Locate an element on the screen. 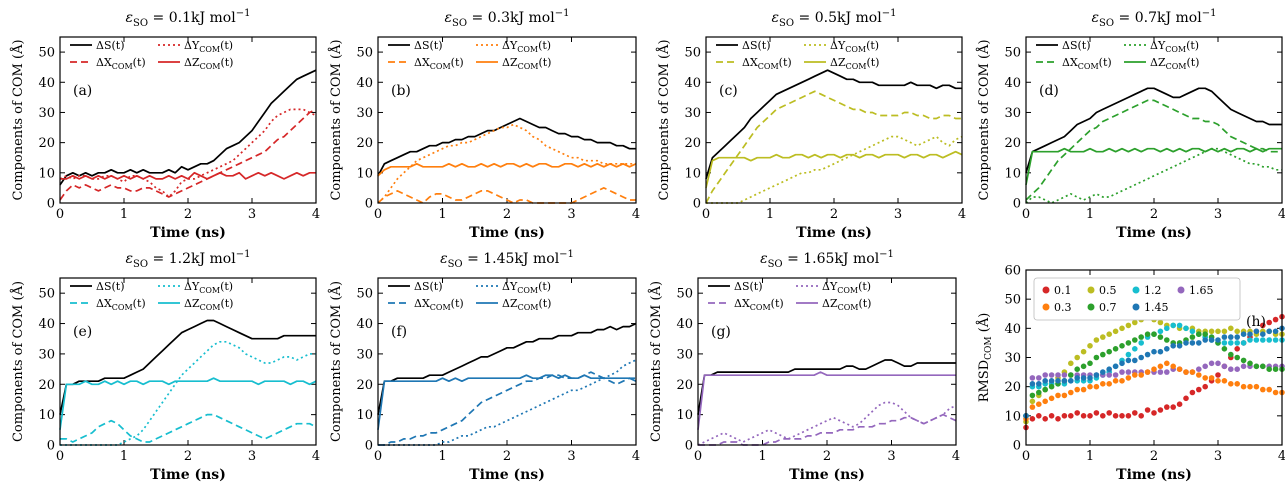  panel-letter: (a) is located at coordinates (82, 91).